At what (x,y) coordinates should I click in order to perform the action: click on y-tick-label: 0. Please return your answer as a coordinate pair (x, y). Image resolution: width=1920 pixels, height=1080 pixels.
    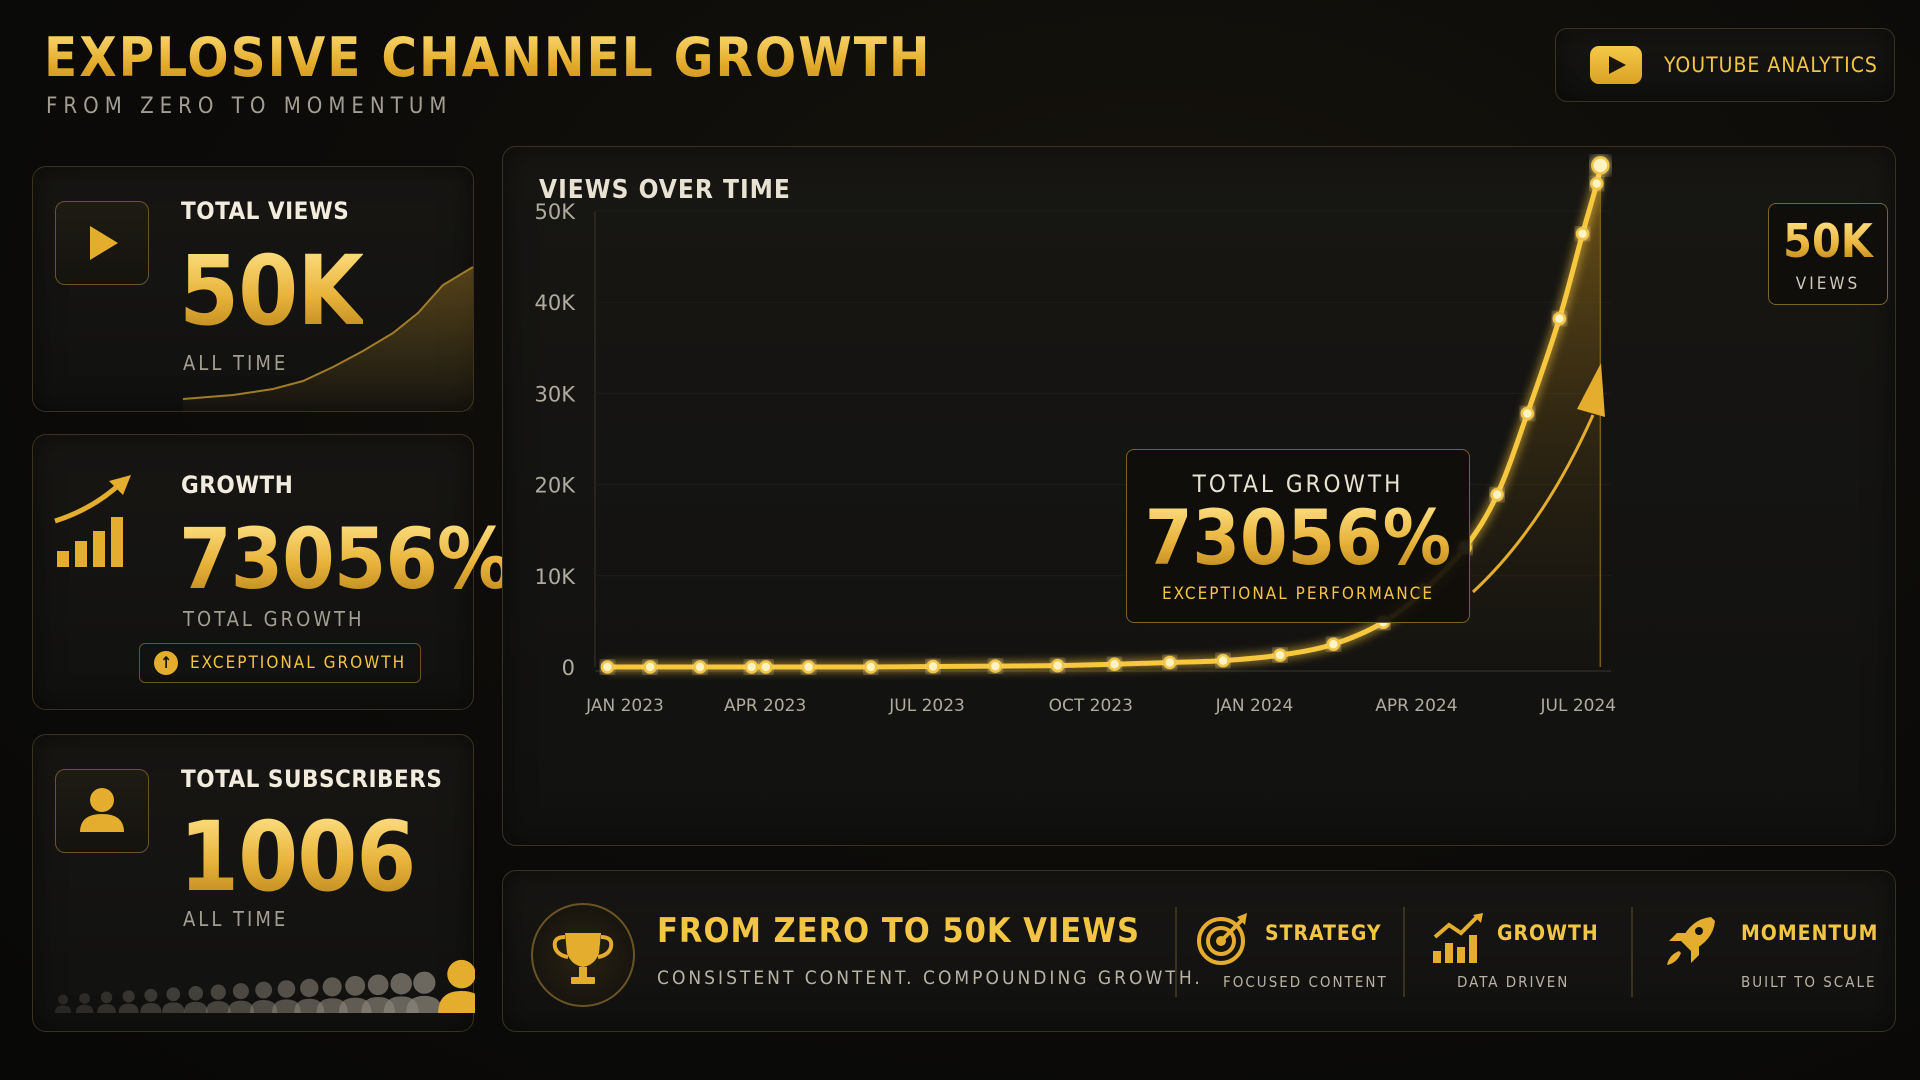
    Looking at the image, I should click on (568, 668).